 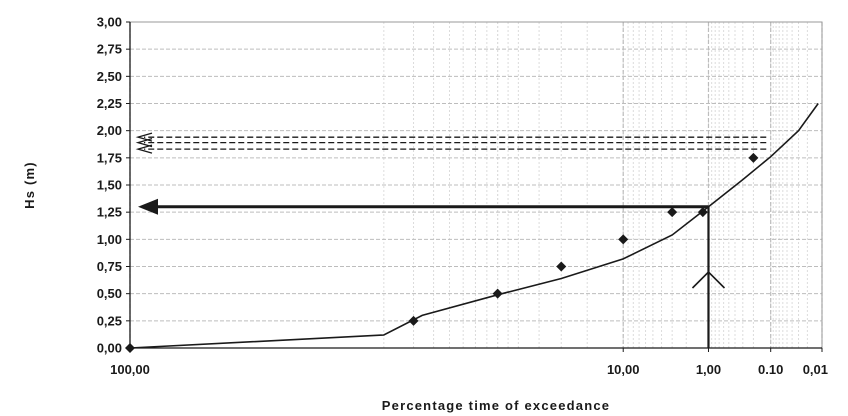 What do you see at coordinates (109, 157) in the screenshot?
I see `y-tick-label: 1,75` at bounding box center [109, 157].